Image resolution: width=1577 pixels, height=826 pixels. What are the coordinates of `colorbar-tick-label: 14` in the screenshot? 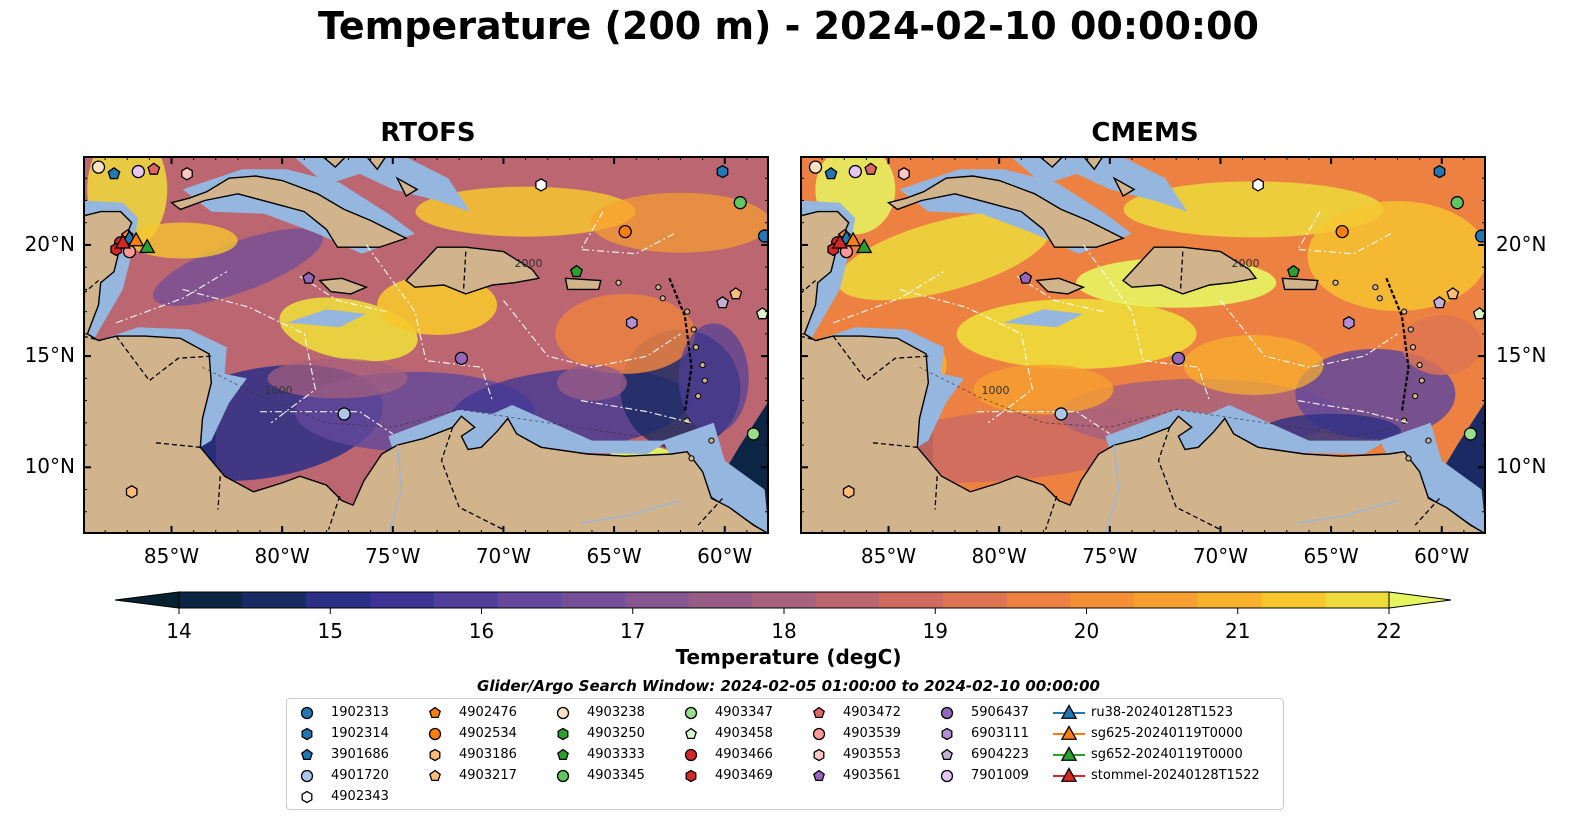 It's located at (178, 629).